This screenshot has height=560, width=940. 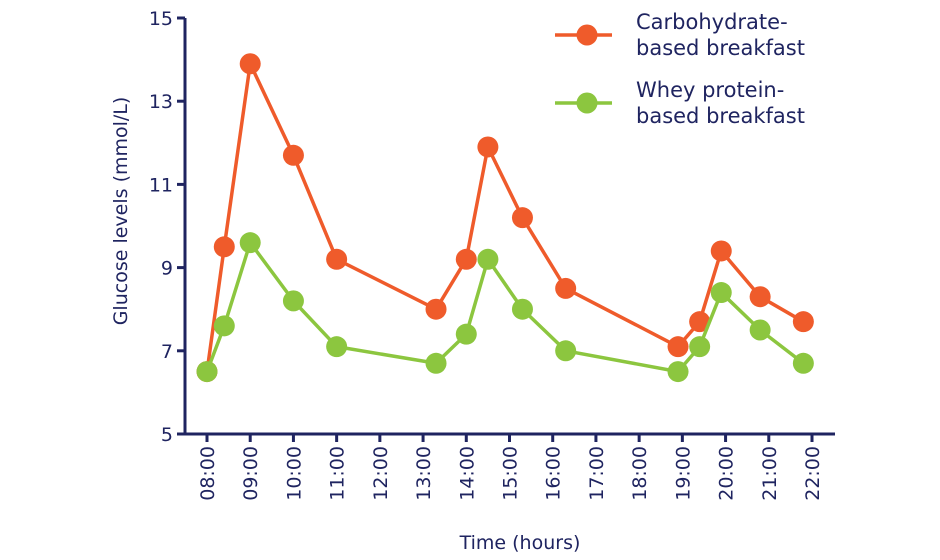 I want to click on x-tick-label: 18:00, so click(x=640, y=473).